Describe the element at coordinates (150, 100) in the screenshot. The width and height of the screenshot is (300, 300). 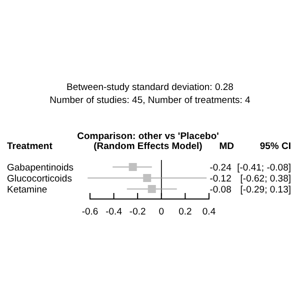
I see `text: Number of studies: 45, Number of treatments: 4` at that location.